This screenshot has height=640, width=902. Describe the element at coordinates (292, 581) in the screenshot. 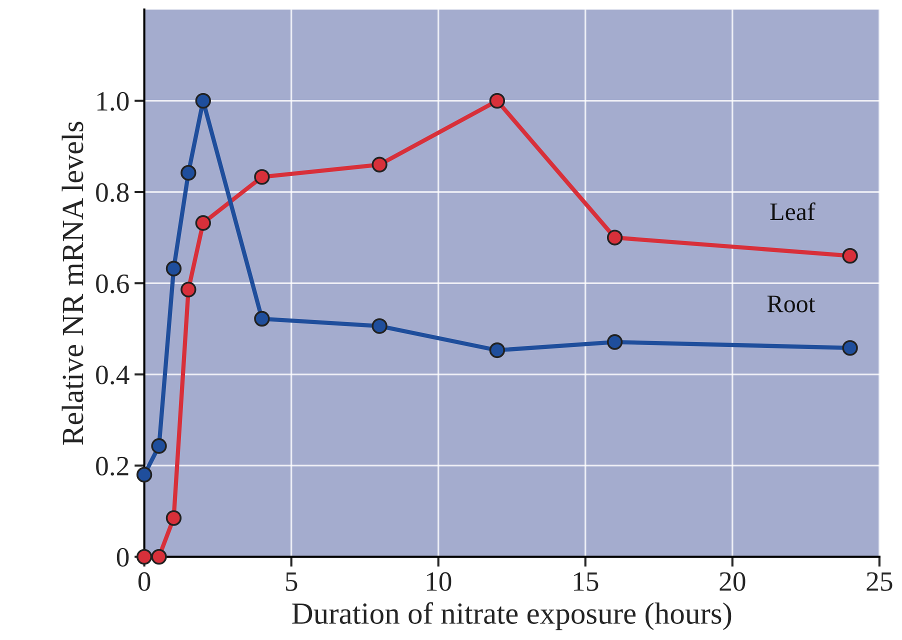

I see `x-tick-label: 5` at that location.